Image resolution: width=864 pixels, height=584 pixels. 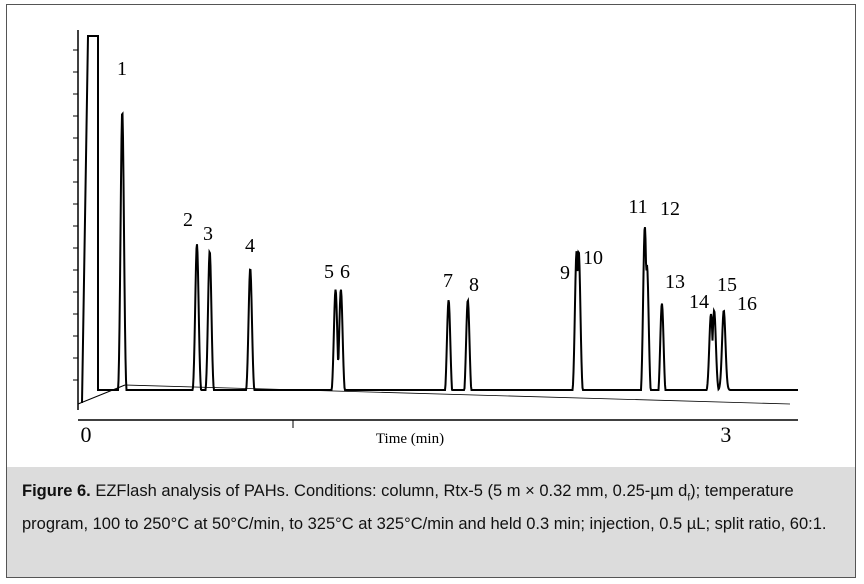 What do you see at coordinates (637, 207) in the screenshot?
I see `peak-label: 11` at bounding box center [637, 207].